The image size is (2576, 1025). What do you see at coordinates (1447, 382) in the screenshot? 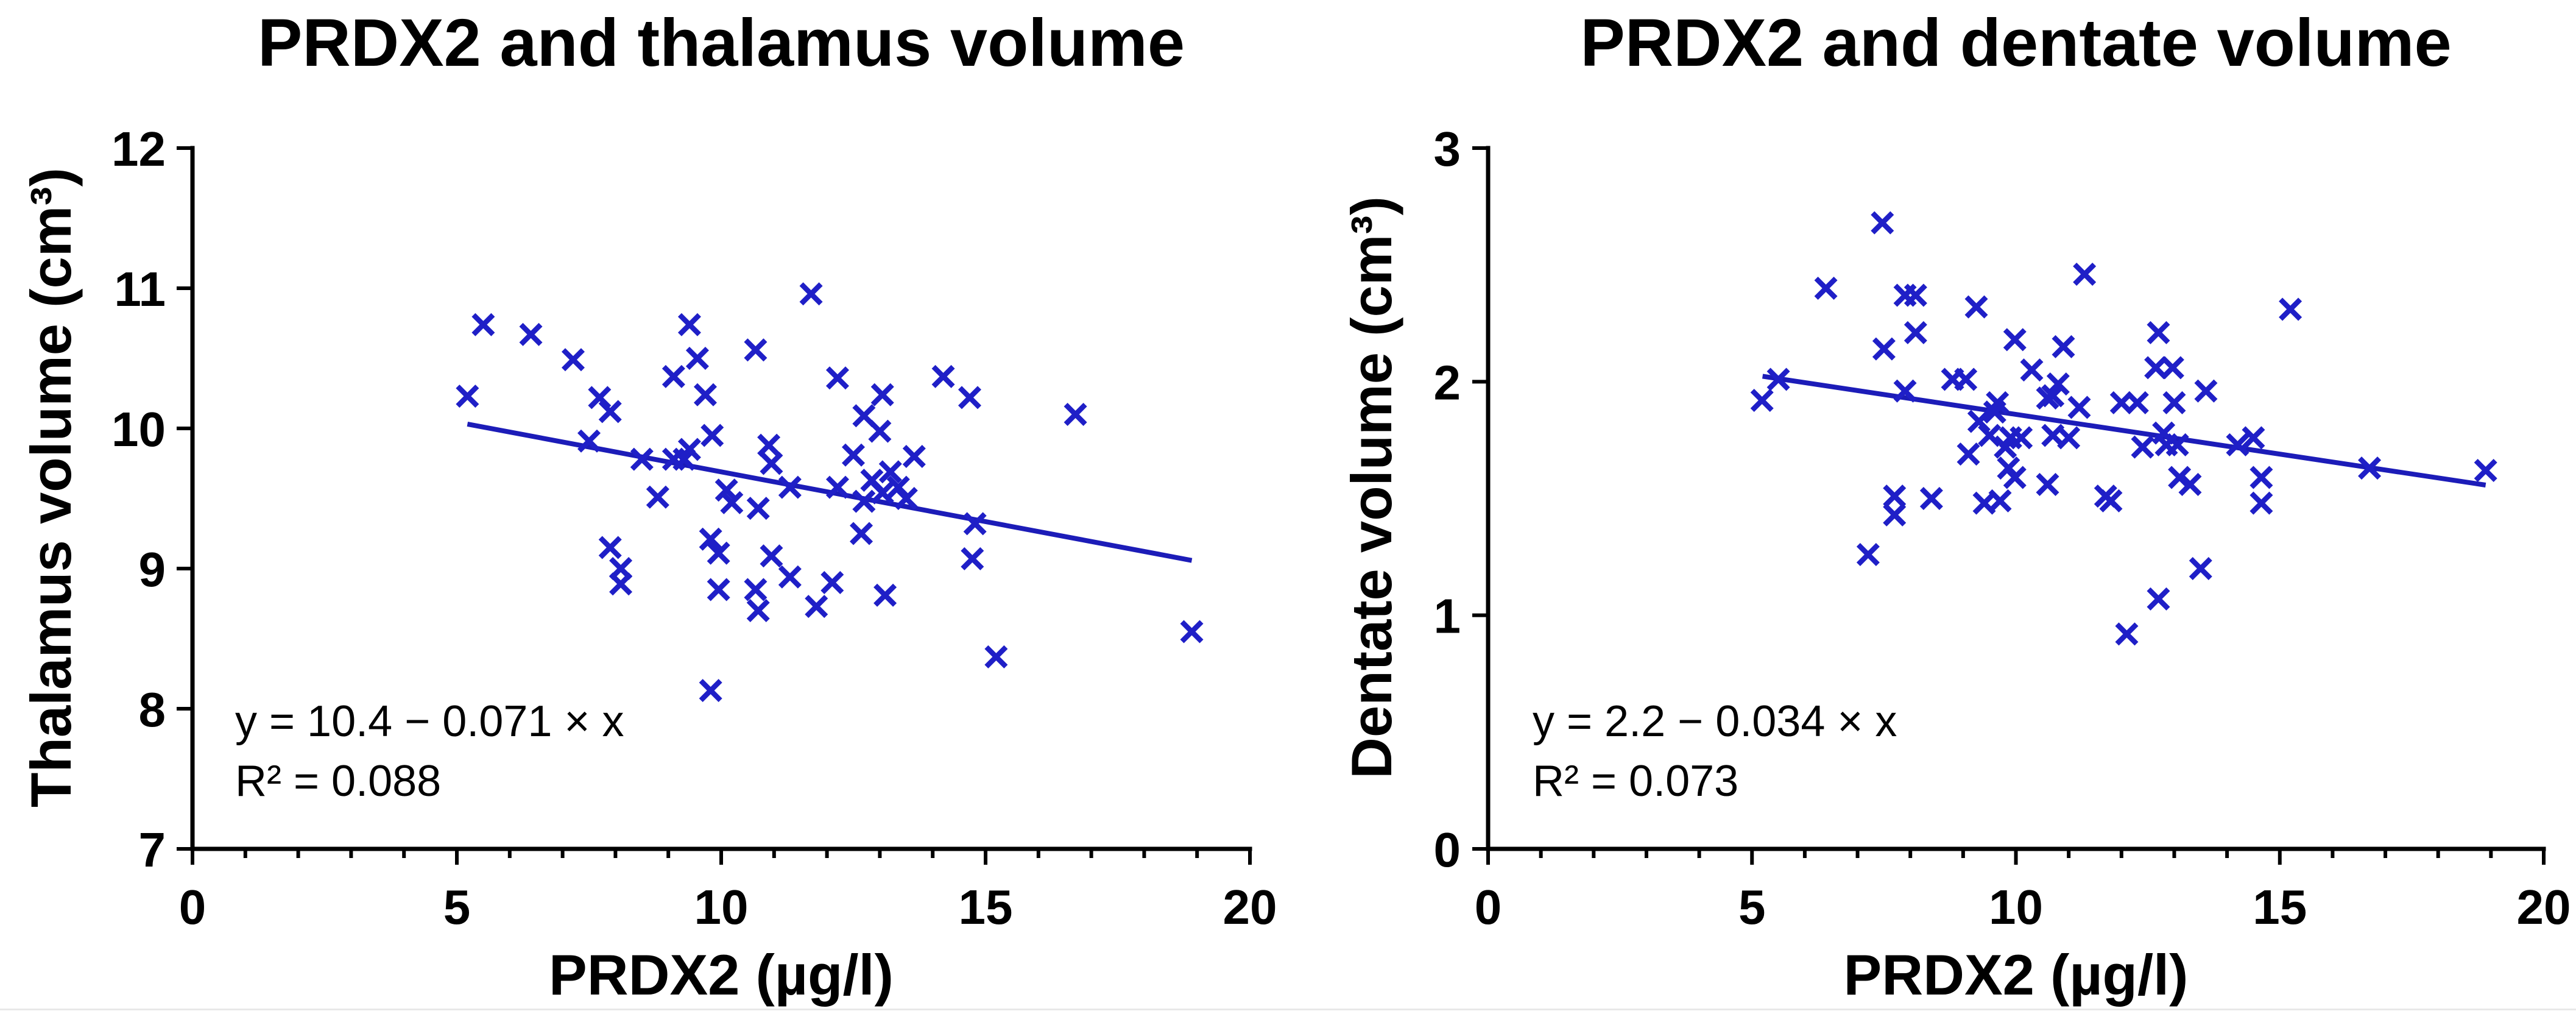
I see `y-tick-label: 2` at bounding box center [1447, 382].